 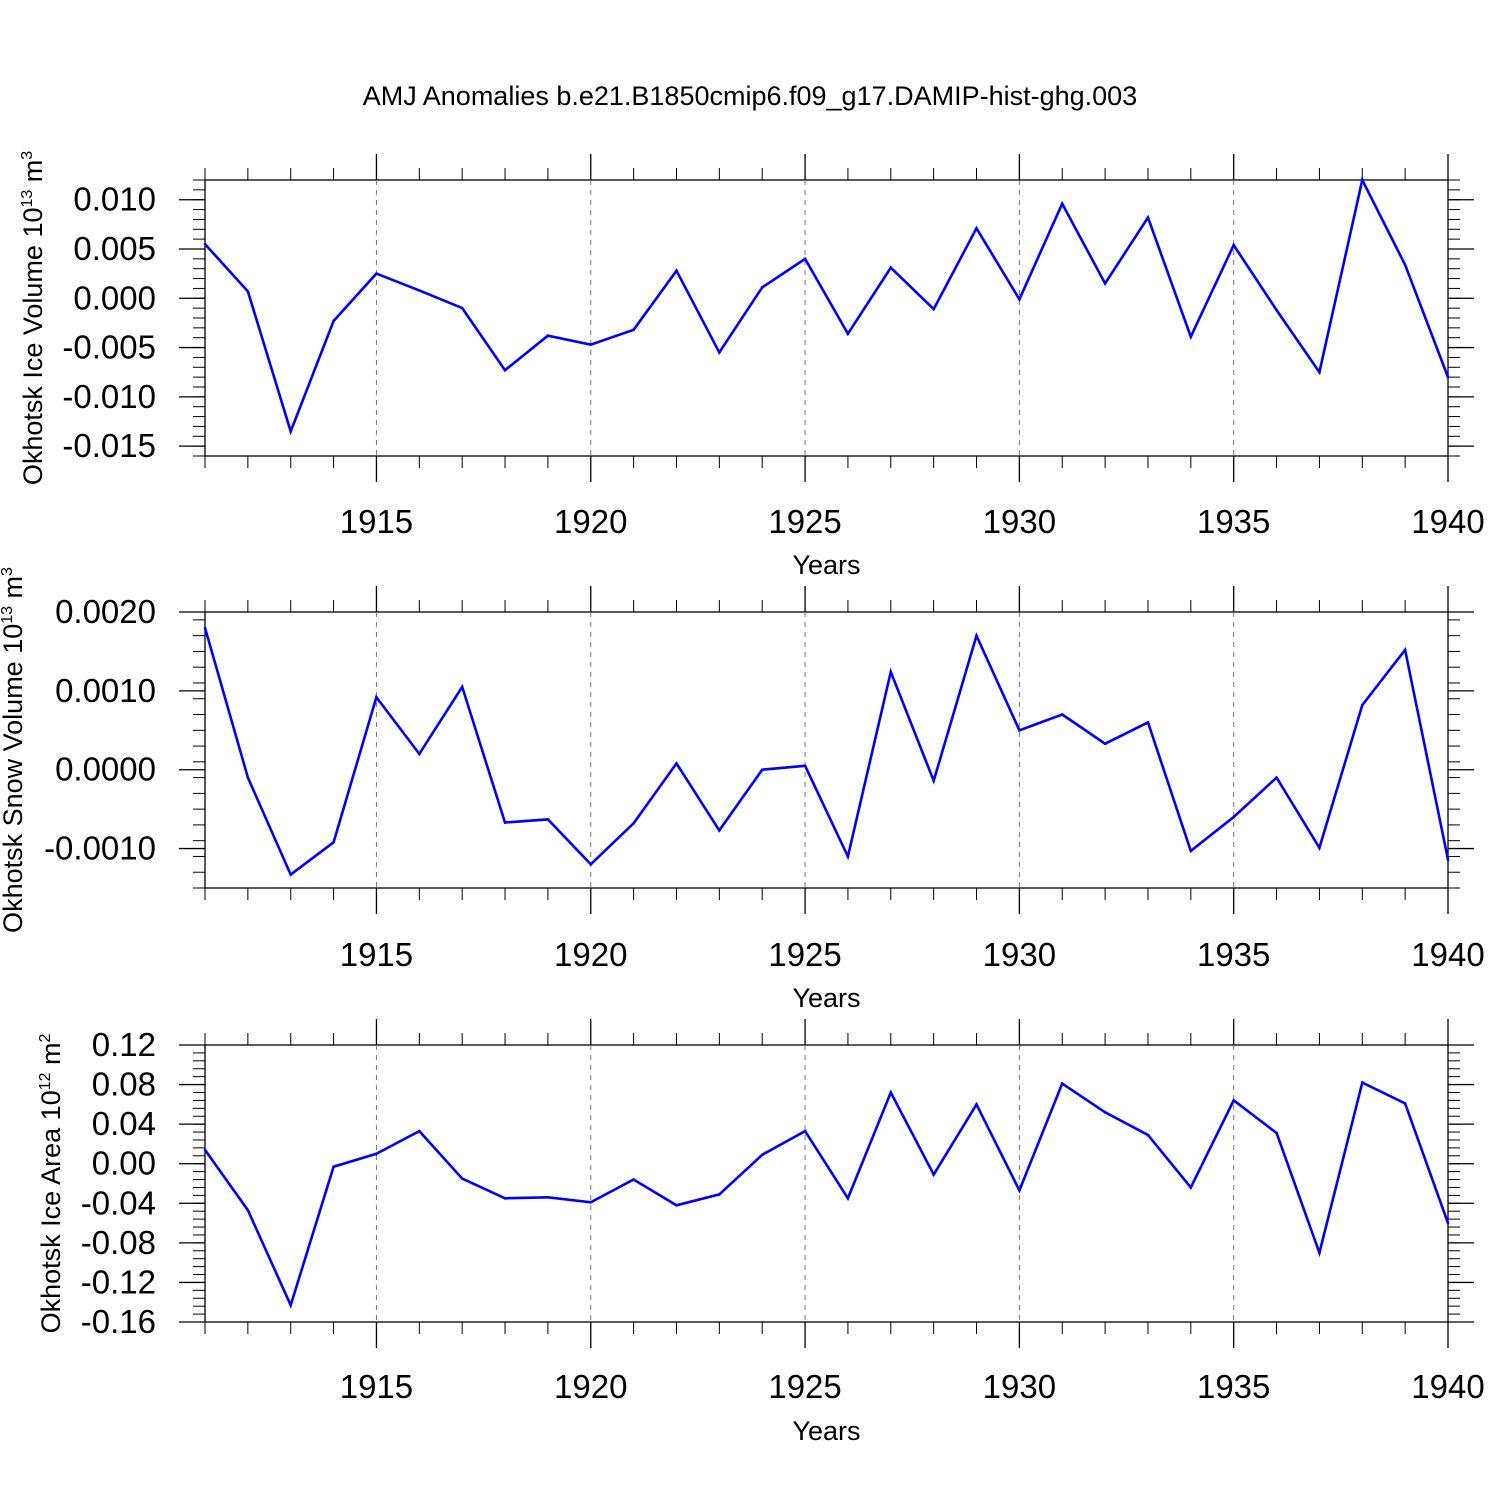 What do you see at coordinates (124, 1044) in the screenshot?
I see `y-tick-label: 0.12` at bounding box center [124, 1044].